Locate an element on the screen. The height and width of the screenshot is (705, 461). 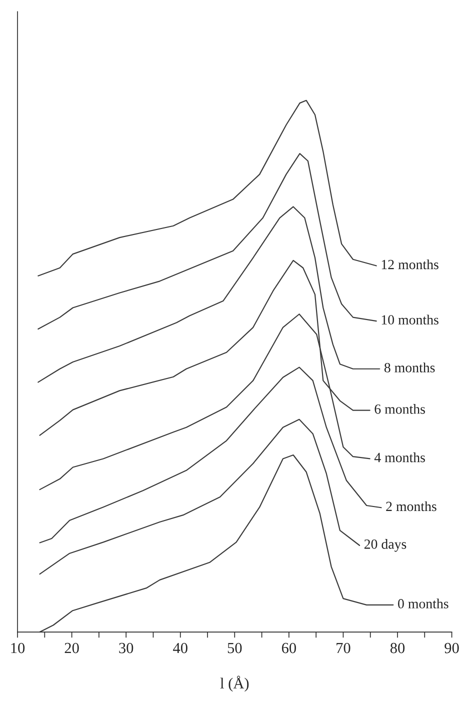
x-tick-label: 90 is located at coordinates (451, 648).